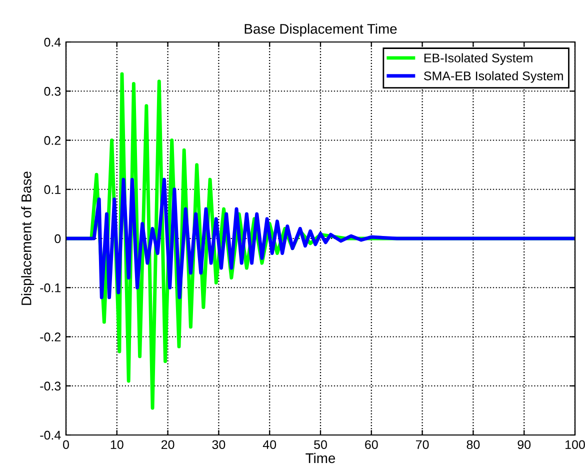  Describe the element at coordinates (219, 445) in the screenshot. I see `x-tick-label: 30` at that location.